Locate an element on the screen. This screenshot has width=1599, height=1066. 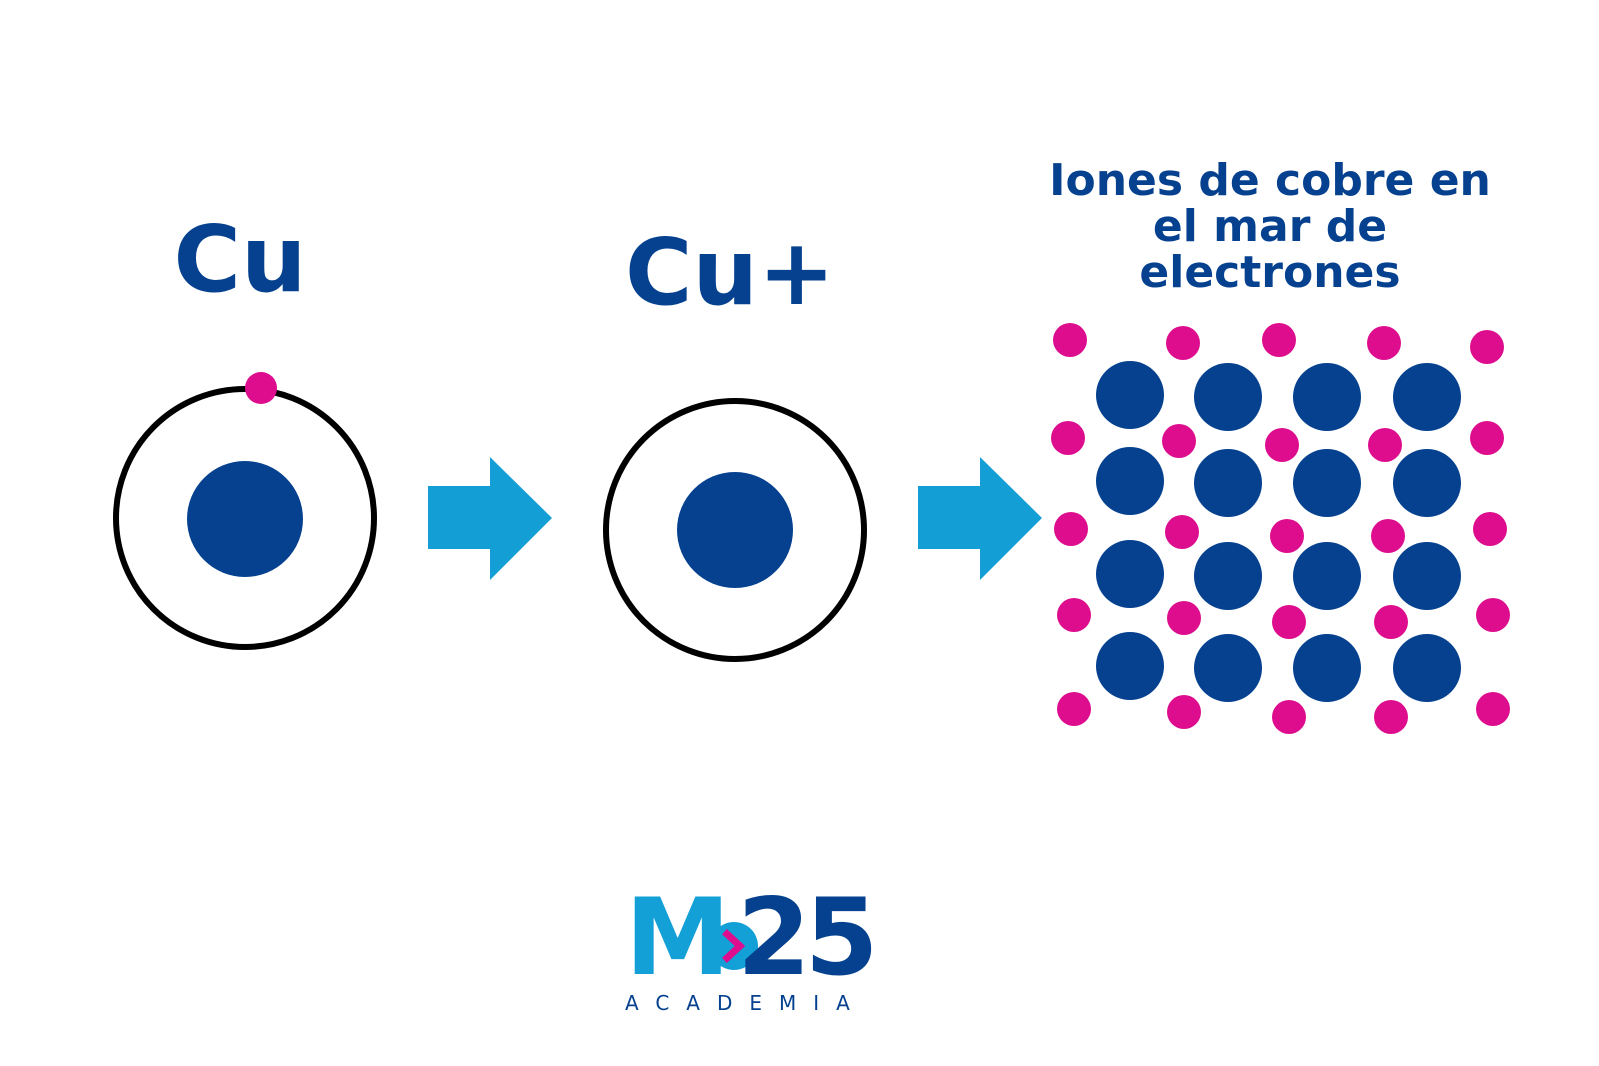
cu-atom-orbit is located at coordinates (245, 518).